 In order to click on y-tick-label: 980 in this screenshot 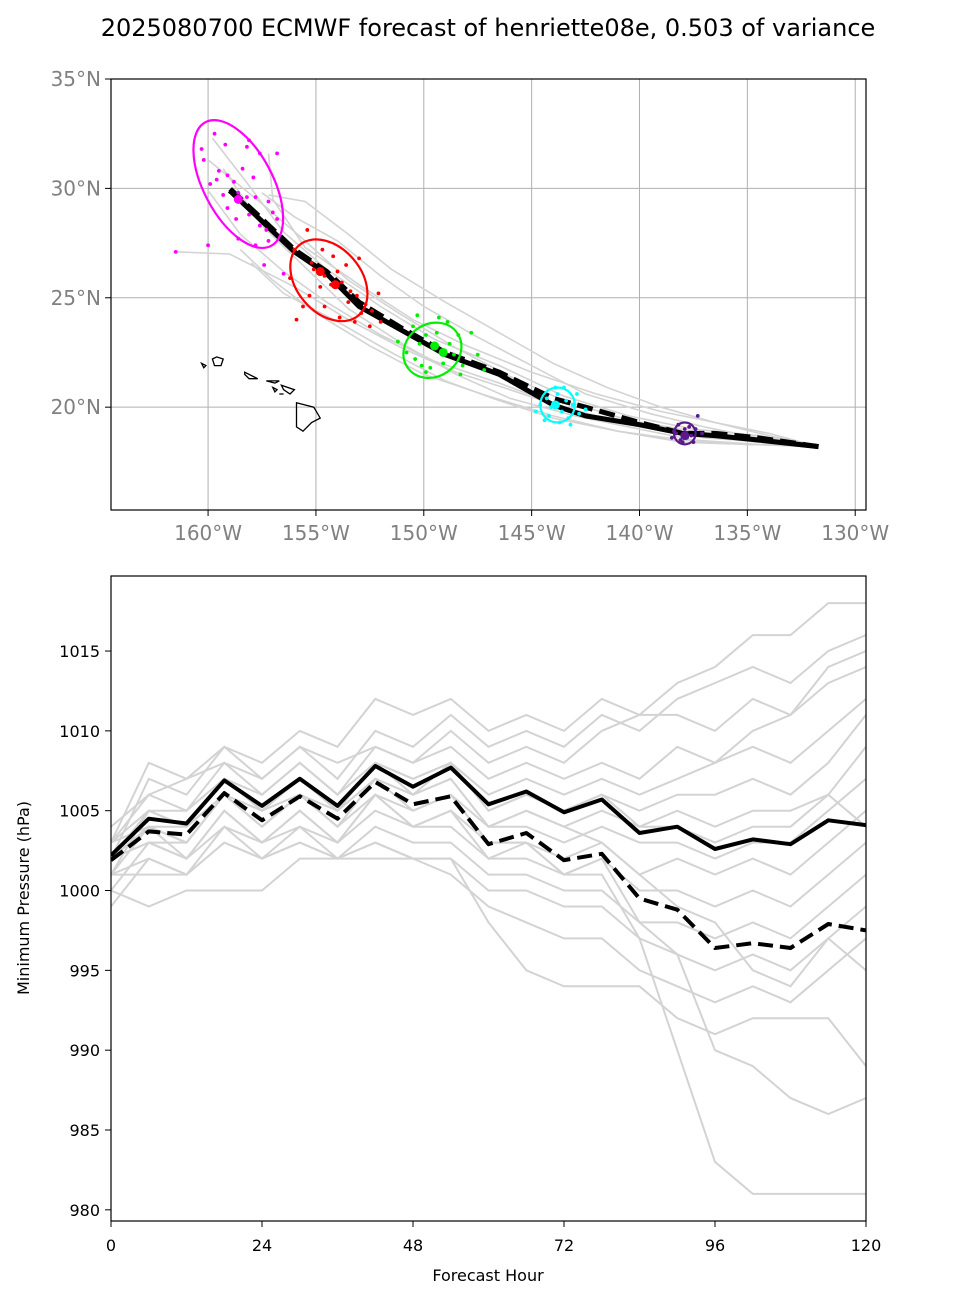, I will do `click(84, 1210)`.